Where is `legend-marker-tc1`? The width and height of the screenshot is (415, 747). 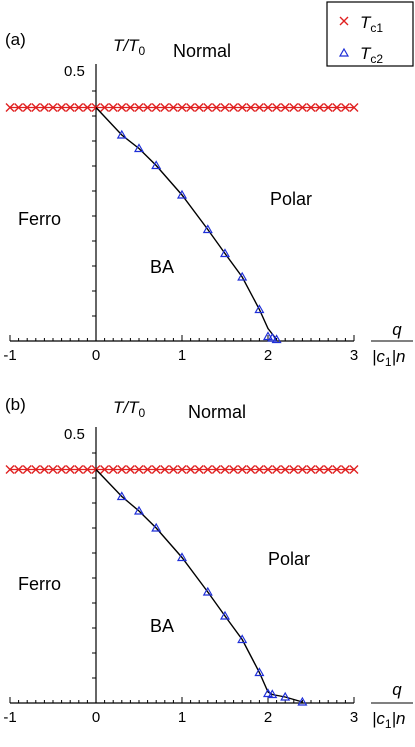 legend-marker-tc1 is located at coordinates (344, 21).